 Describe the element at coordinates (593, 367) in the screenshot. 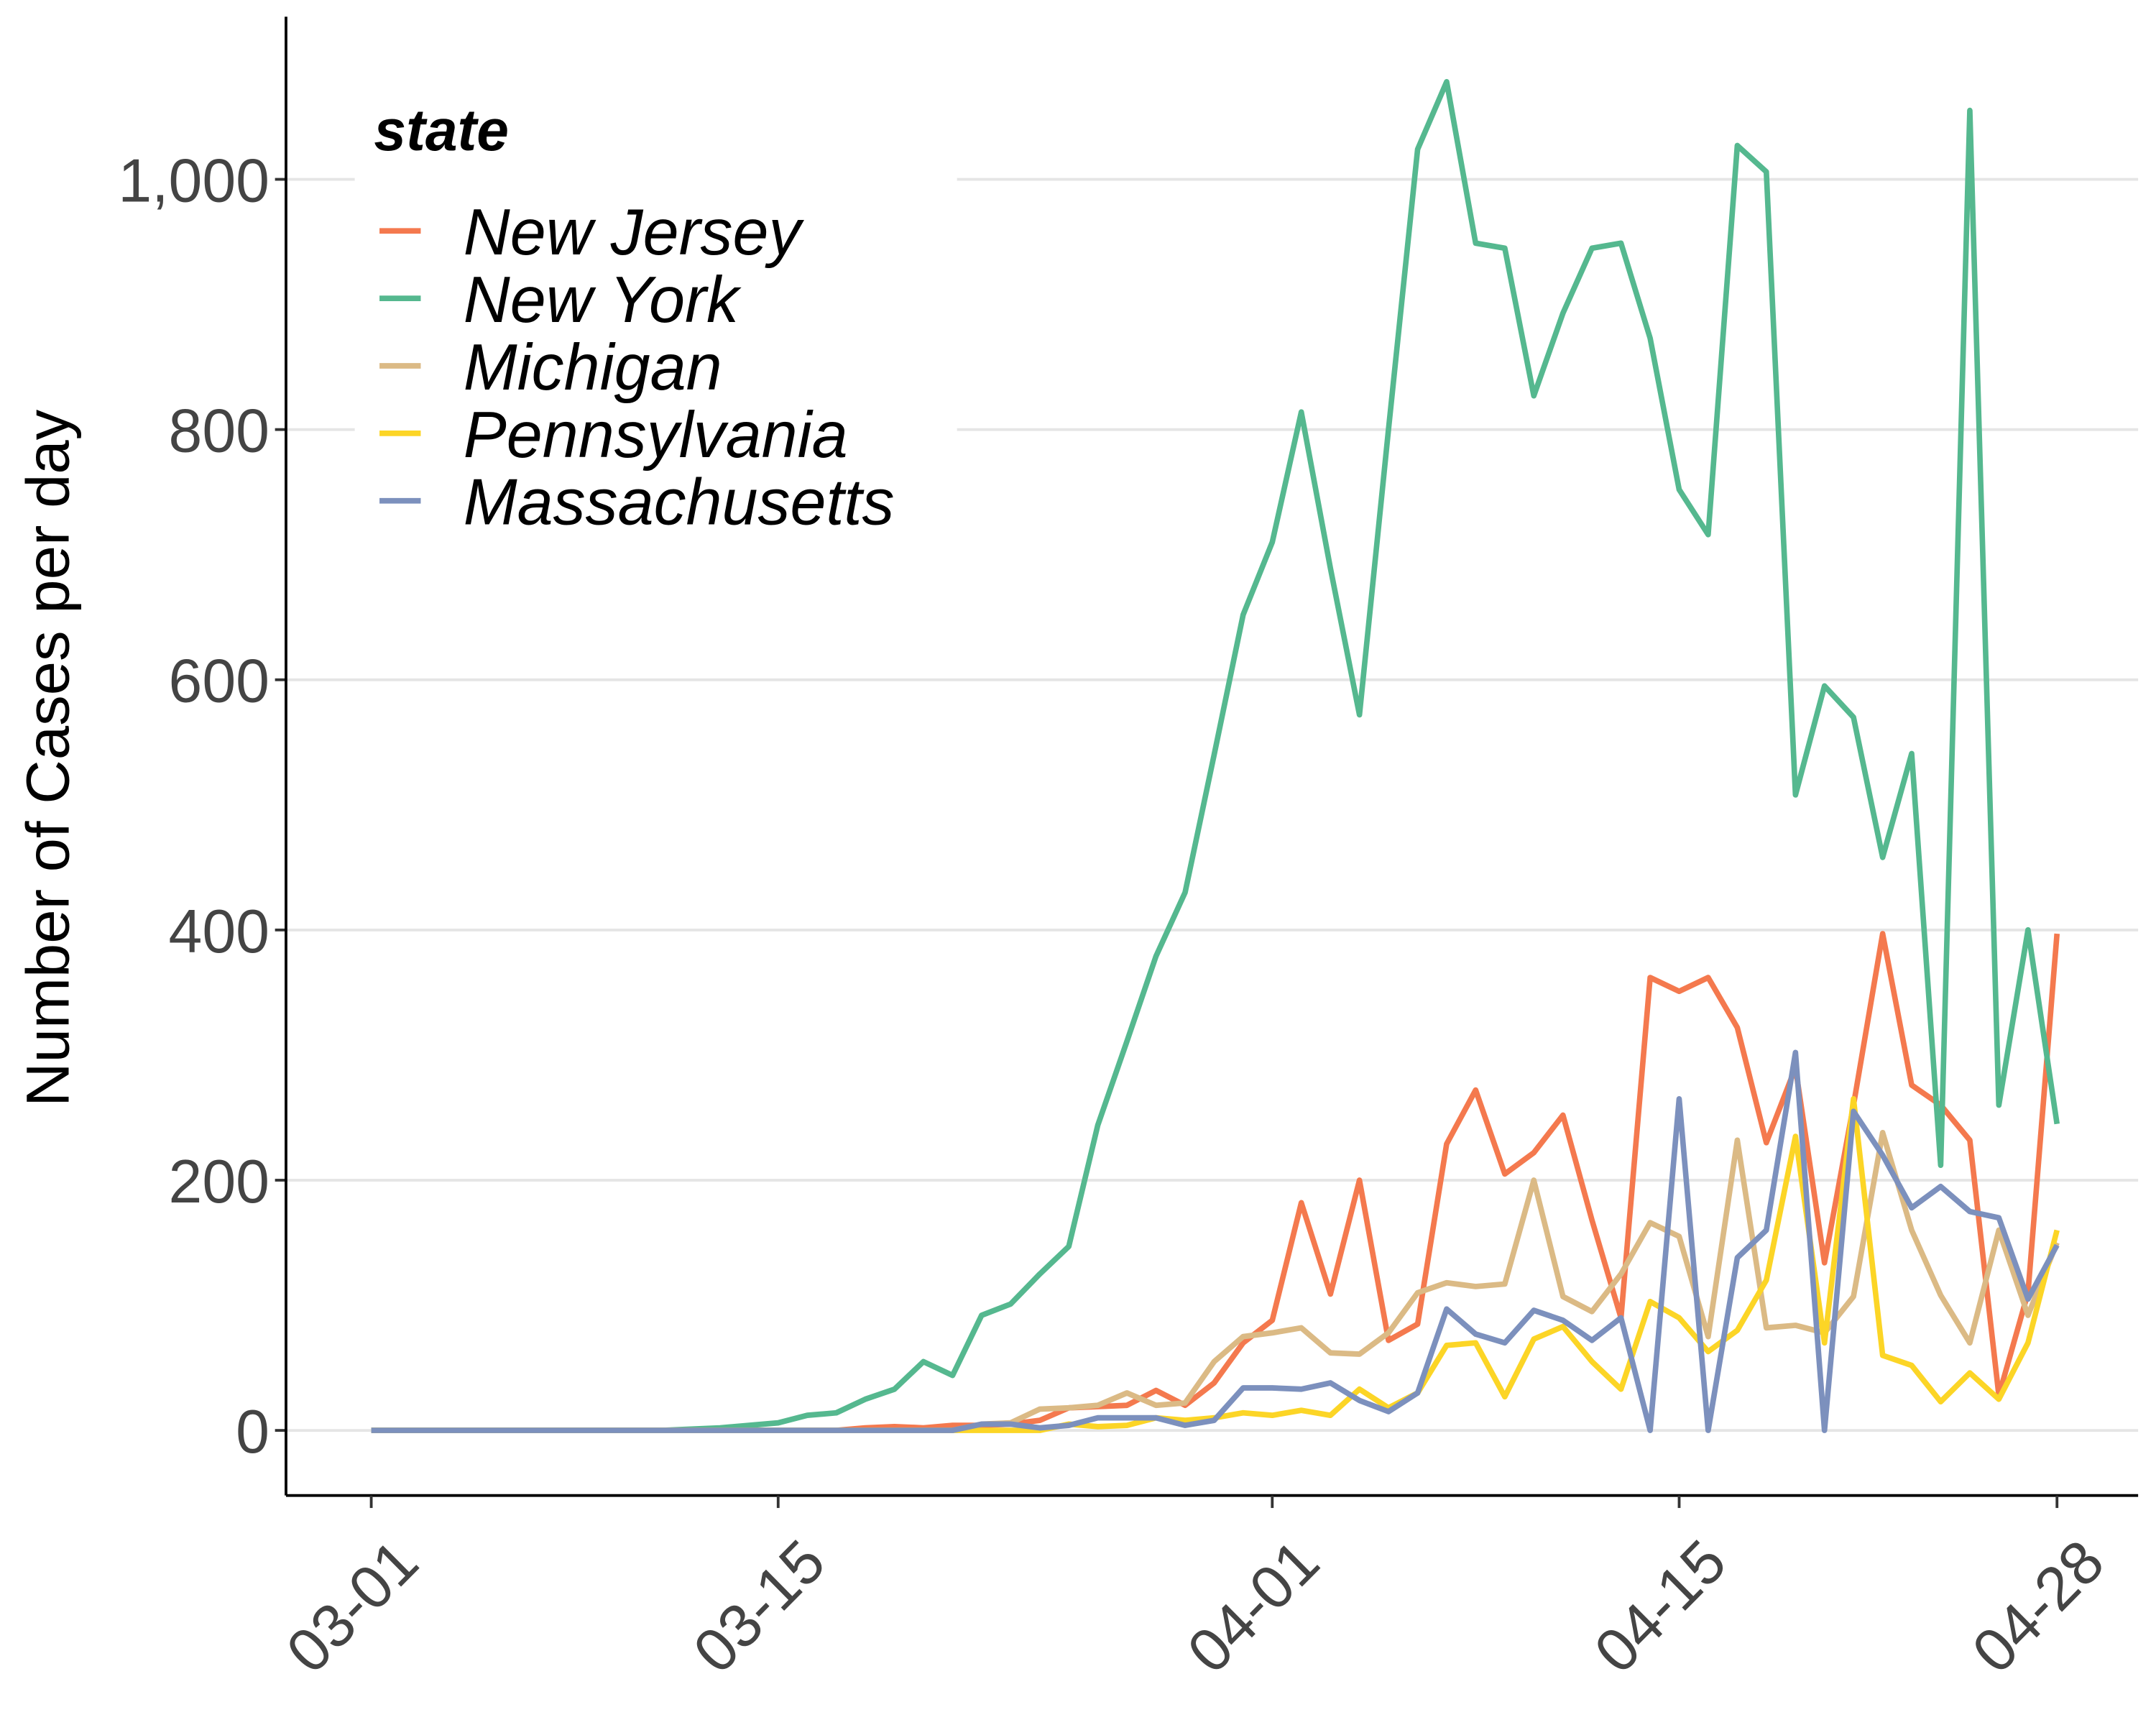

I see `legend-label: Michigan` at that location.